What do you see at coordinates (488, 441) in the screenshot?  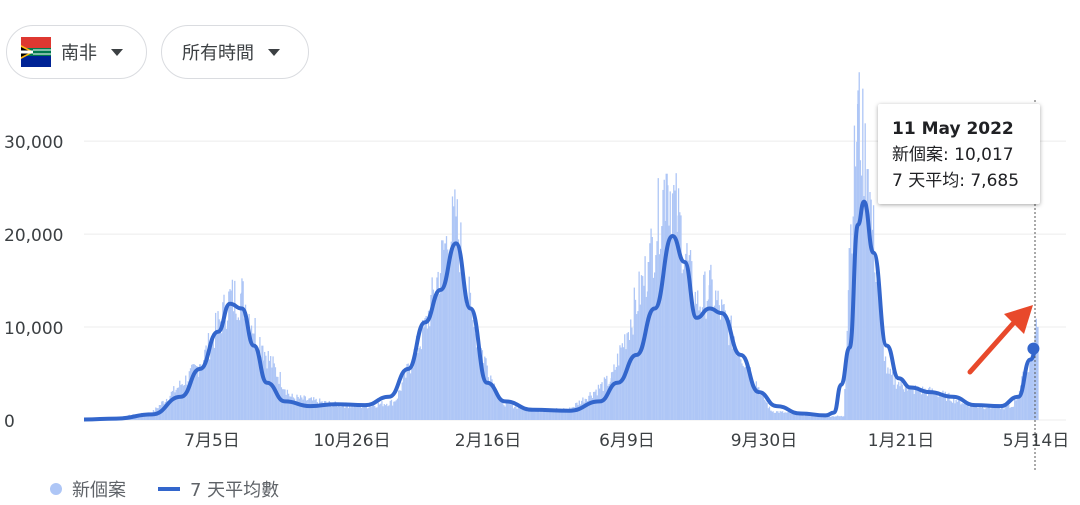 I see `x-tick-label: 2月16日` at bounding box center [488, 441].